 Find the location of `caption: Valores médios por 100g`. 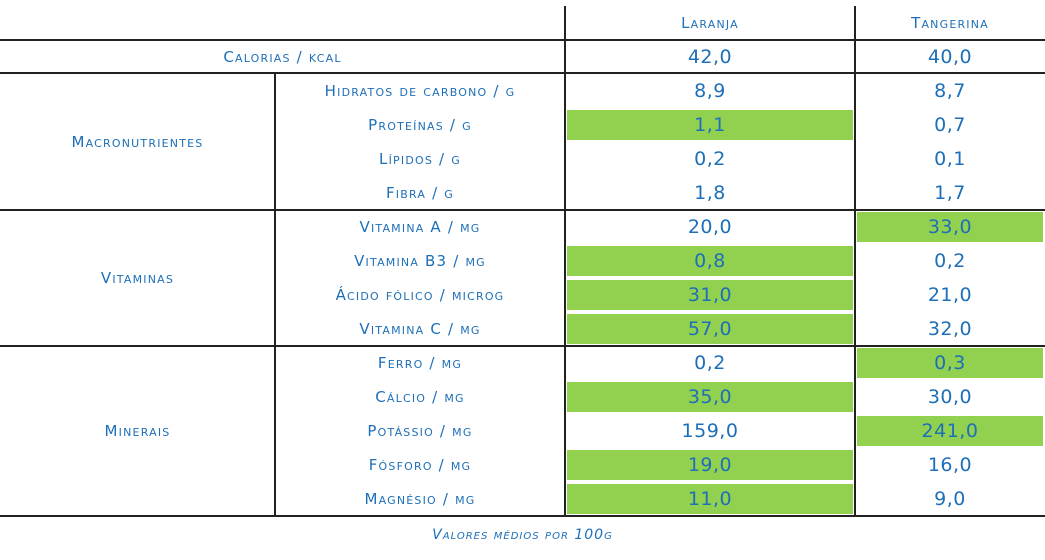

caption: Valores médios por 100g is located at coordinates (522, 535).